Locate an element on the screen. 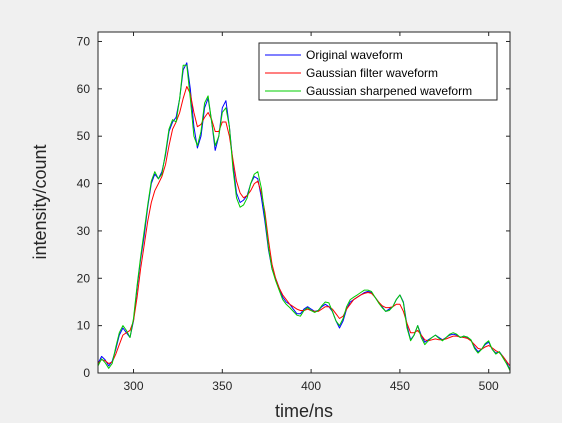 This screenshot has width=562, height=423. y-tick-label: 0 is located at coordinates (86, 373).